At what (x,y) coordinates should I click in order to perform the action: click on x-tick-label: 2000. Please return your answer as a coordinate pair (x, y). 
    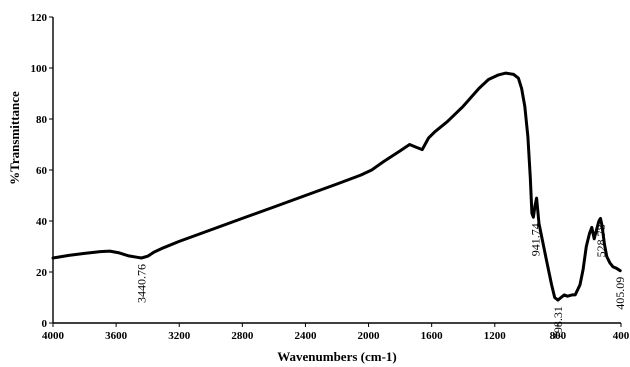
    Looking at the image, I should click on (369, 336).